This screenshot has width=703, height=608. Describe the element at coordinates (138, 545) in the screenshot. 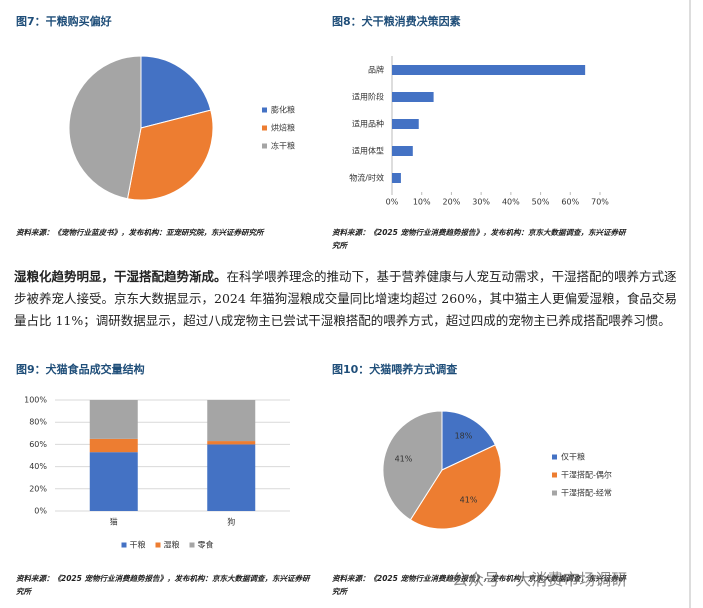

I see `legend-label: 干粮` at that location.